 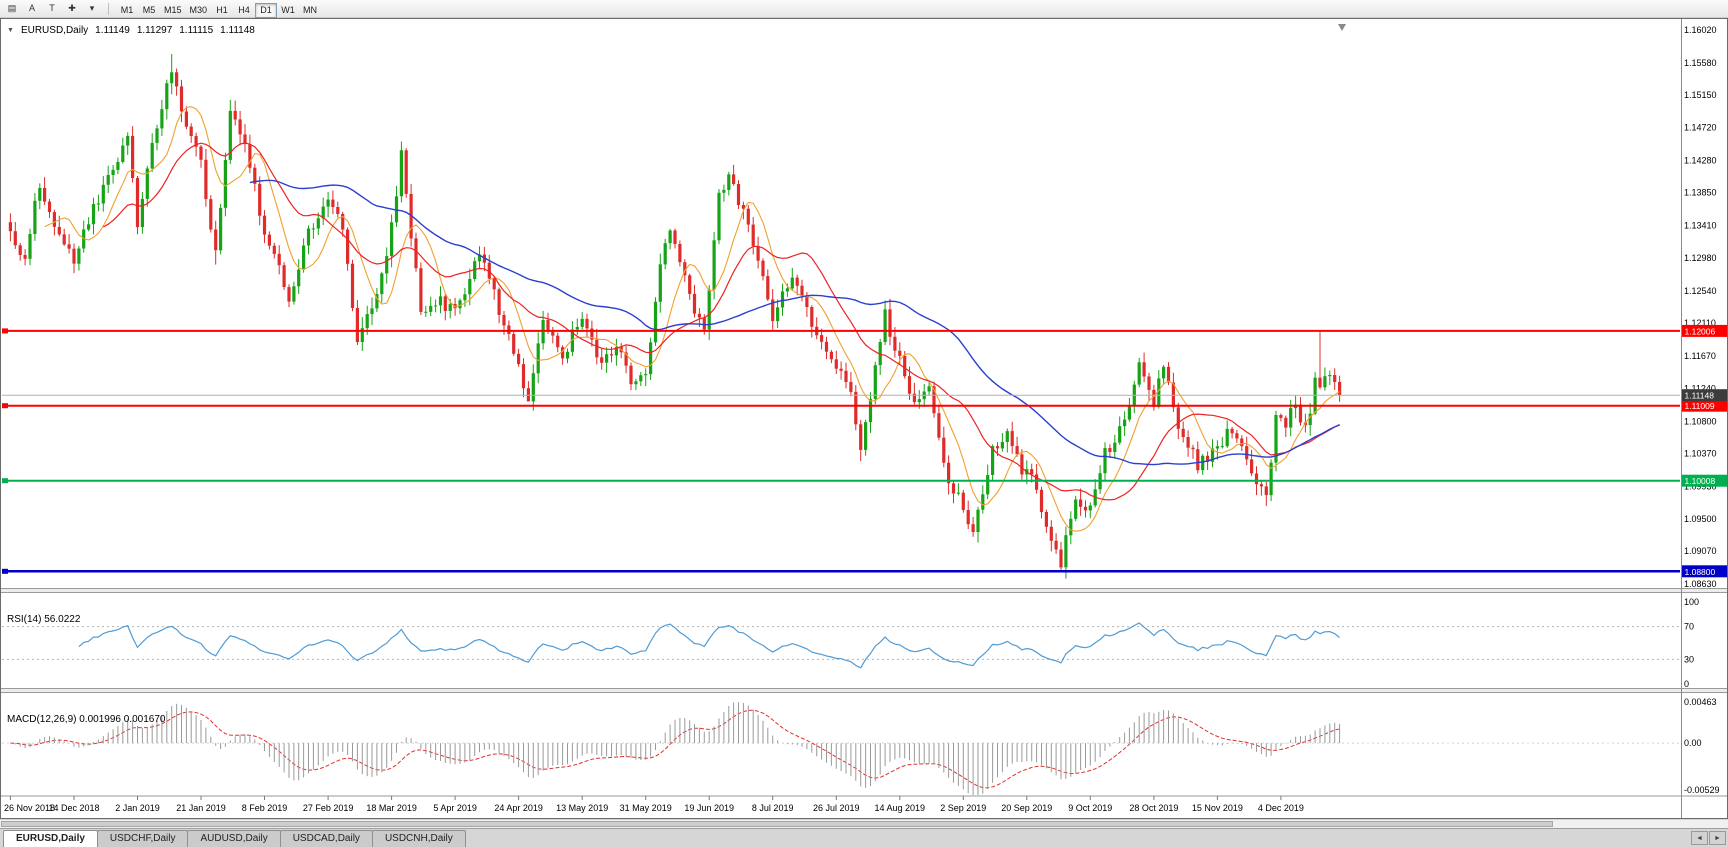 I want to click on svg-text: 1.15580, so click(x=1700, y=63).